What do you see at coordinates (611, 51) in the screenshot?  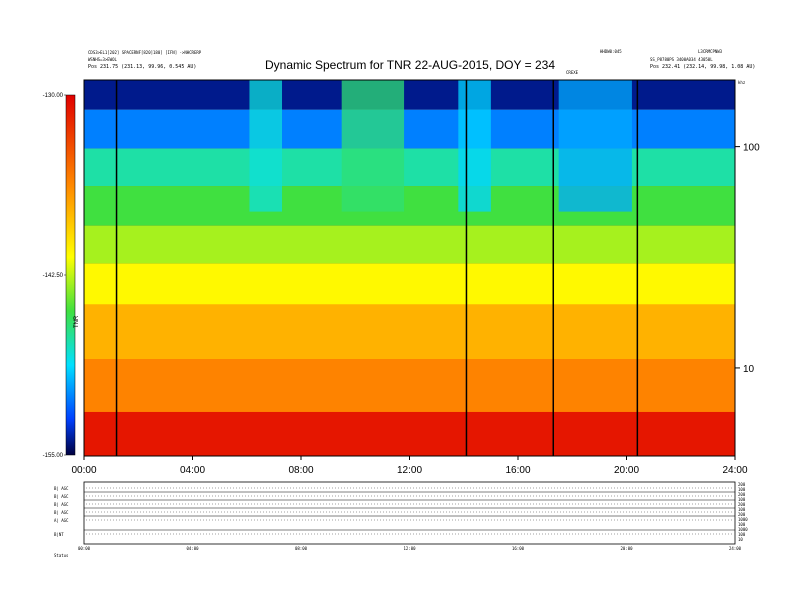 I see `header-right-line-1: HHDW0:045` at bounding box center [611, 51].